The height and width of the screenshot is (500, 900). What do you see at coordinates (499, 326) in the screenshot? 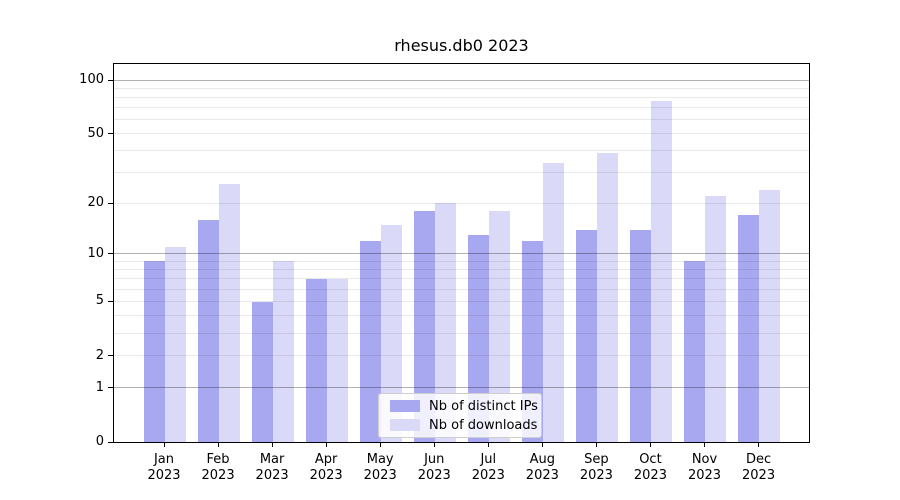
I see `bar-downloads-jul` at bounding box center [499, 326].